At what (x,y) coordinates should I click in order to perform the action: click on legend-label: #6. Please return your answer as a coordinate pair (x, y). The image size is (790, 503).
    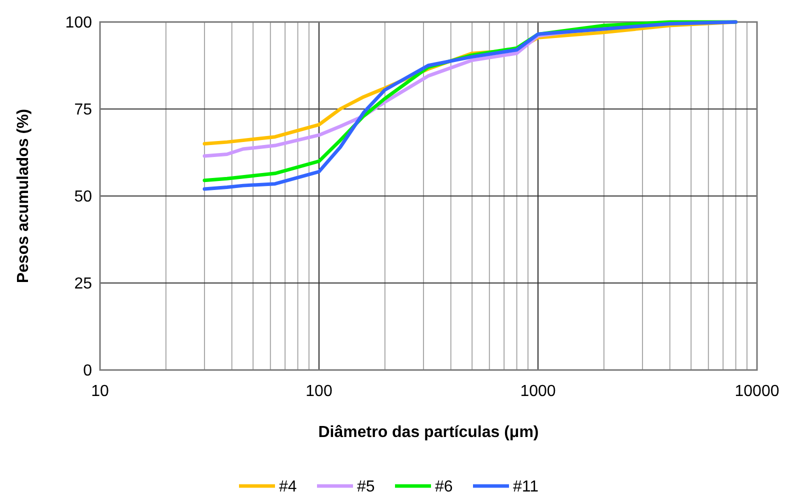
    Looking at the image, I should click on (444, 487).